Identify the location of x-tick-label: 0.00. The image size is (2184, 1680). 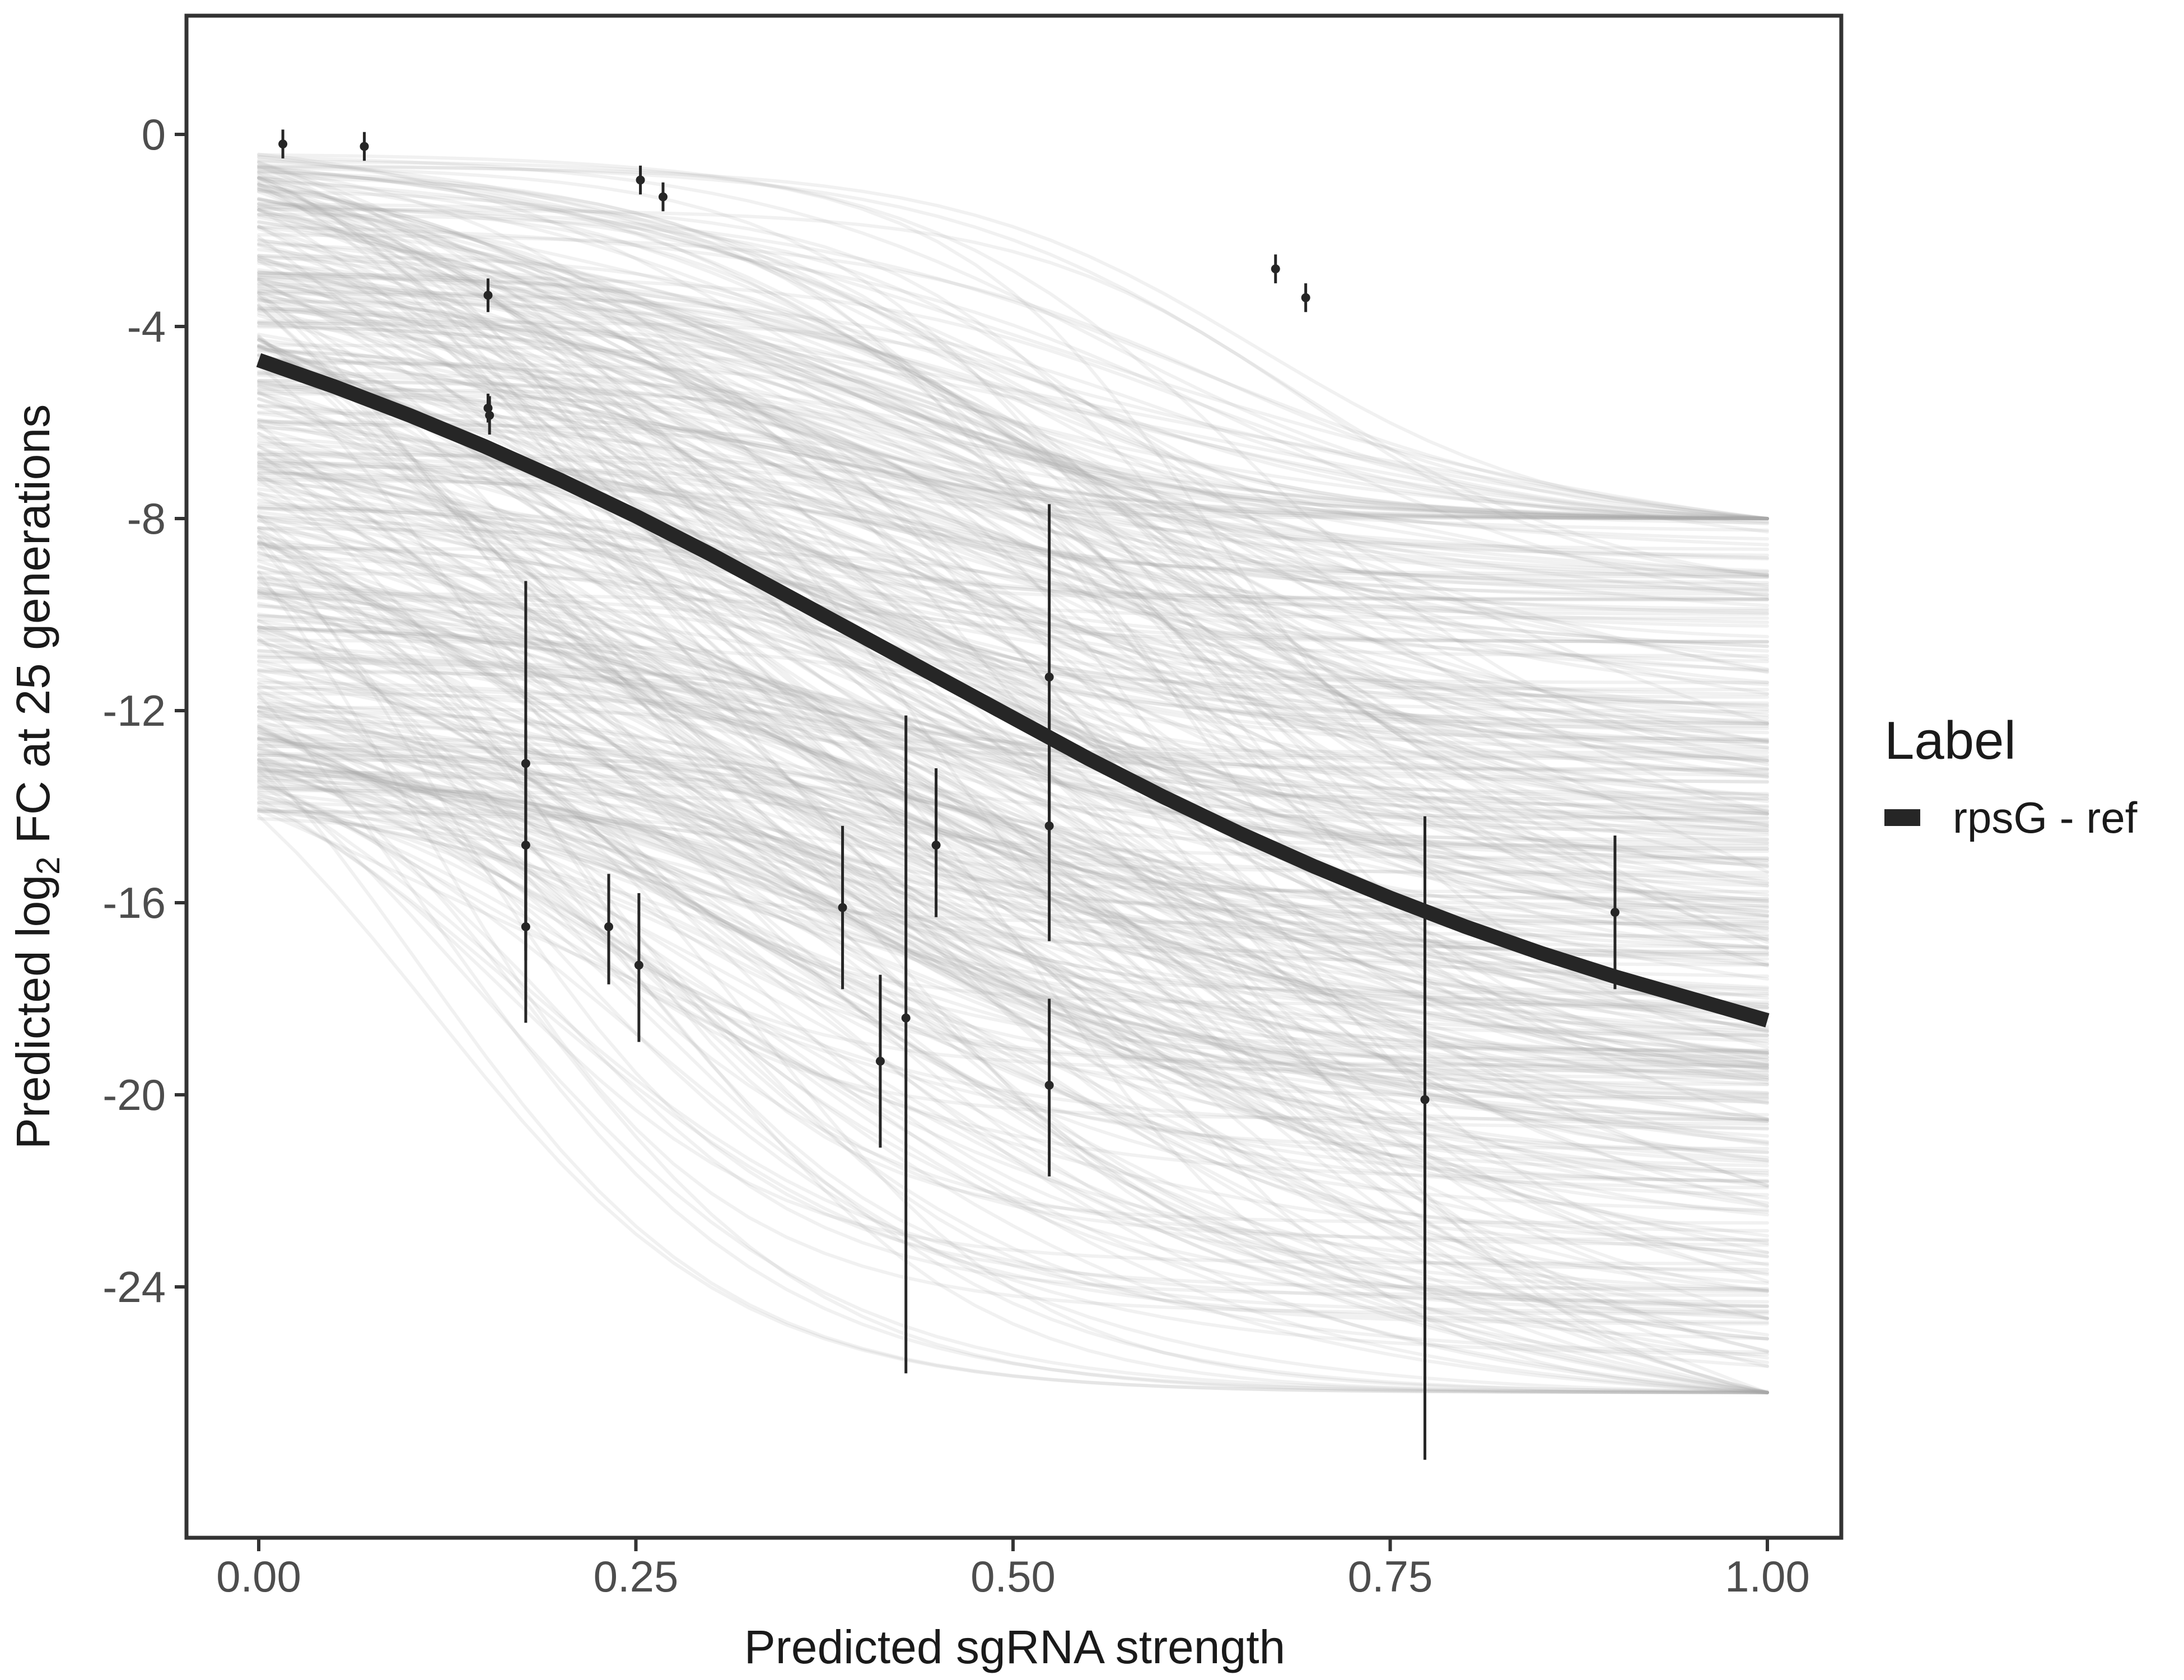
(259, 1577).